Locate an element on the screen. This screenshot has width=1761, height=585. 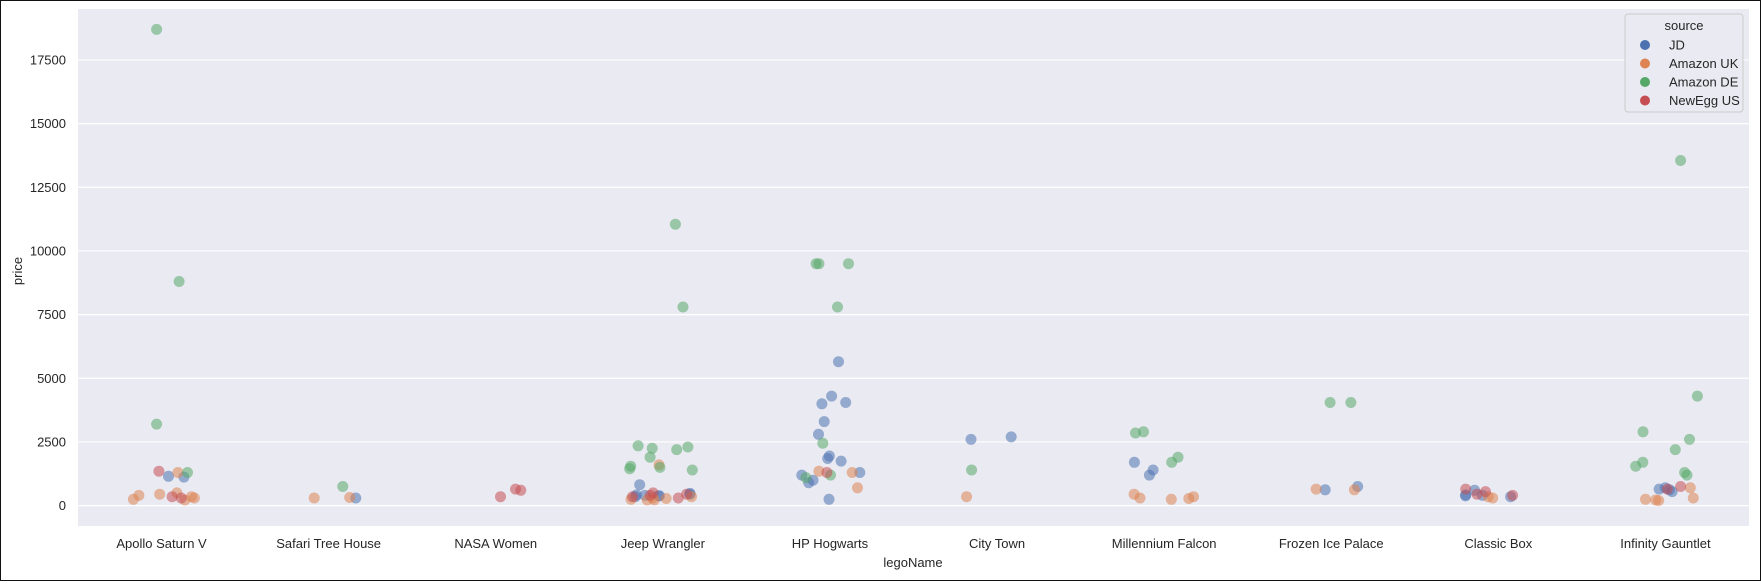
x-tick-label: Millennium Falcon is located at coordinates (1164, 543).